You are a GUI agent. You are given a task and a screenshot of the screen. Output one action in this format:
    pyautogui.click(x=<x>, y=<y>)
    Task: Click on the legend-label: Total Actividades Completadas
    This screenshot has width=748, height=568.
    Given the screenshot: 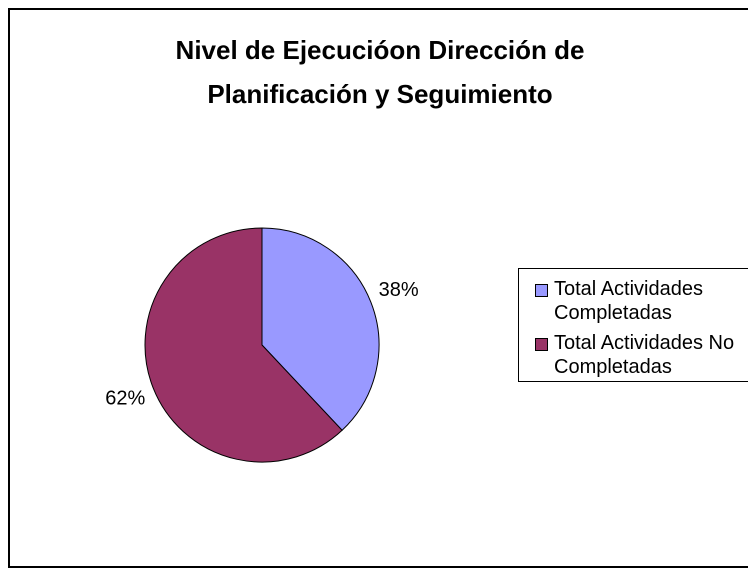 What is the action you would take?
    pyautogui.click(x=628, y=301)
    